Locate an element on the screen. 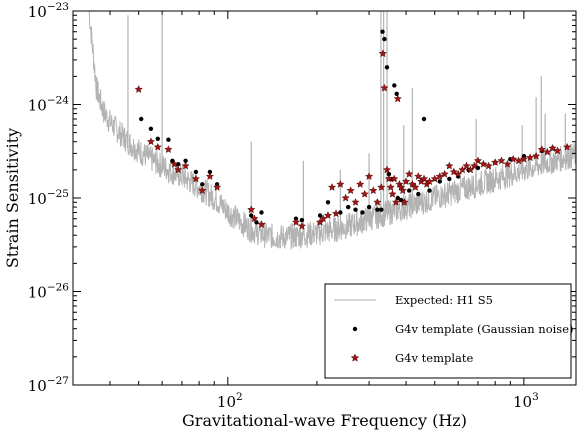 This screenshot has width=581, height=435. legend-label-expected: Expected: H1 S5 is located at coordinates (444, 300).